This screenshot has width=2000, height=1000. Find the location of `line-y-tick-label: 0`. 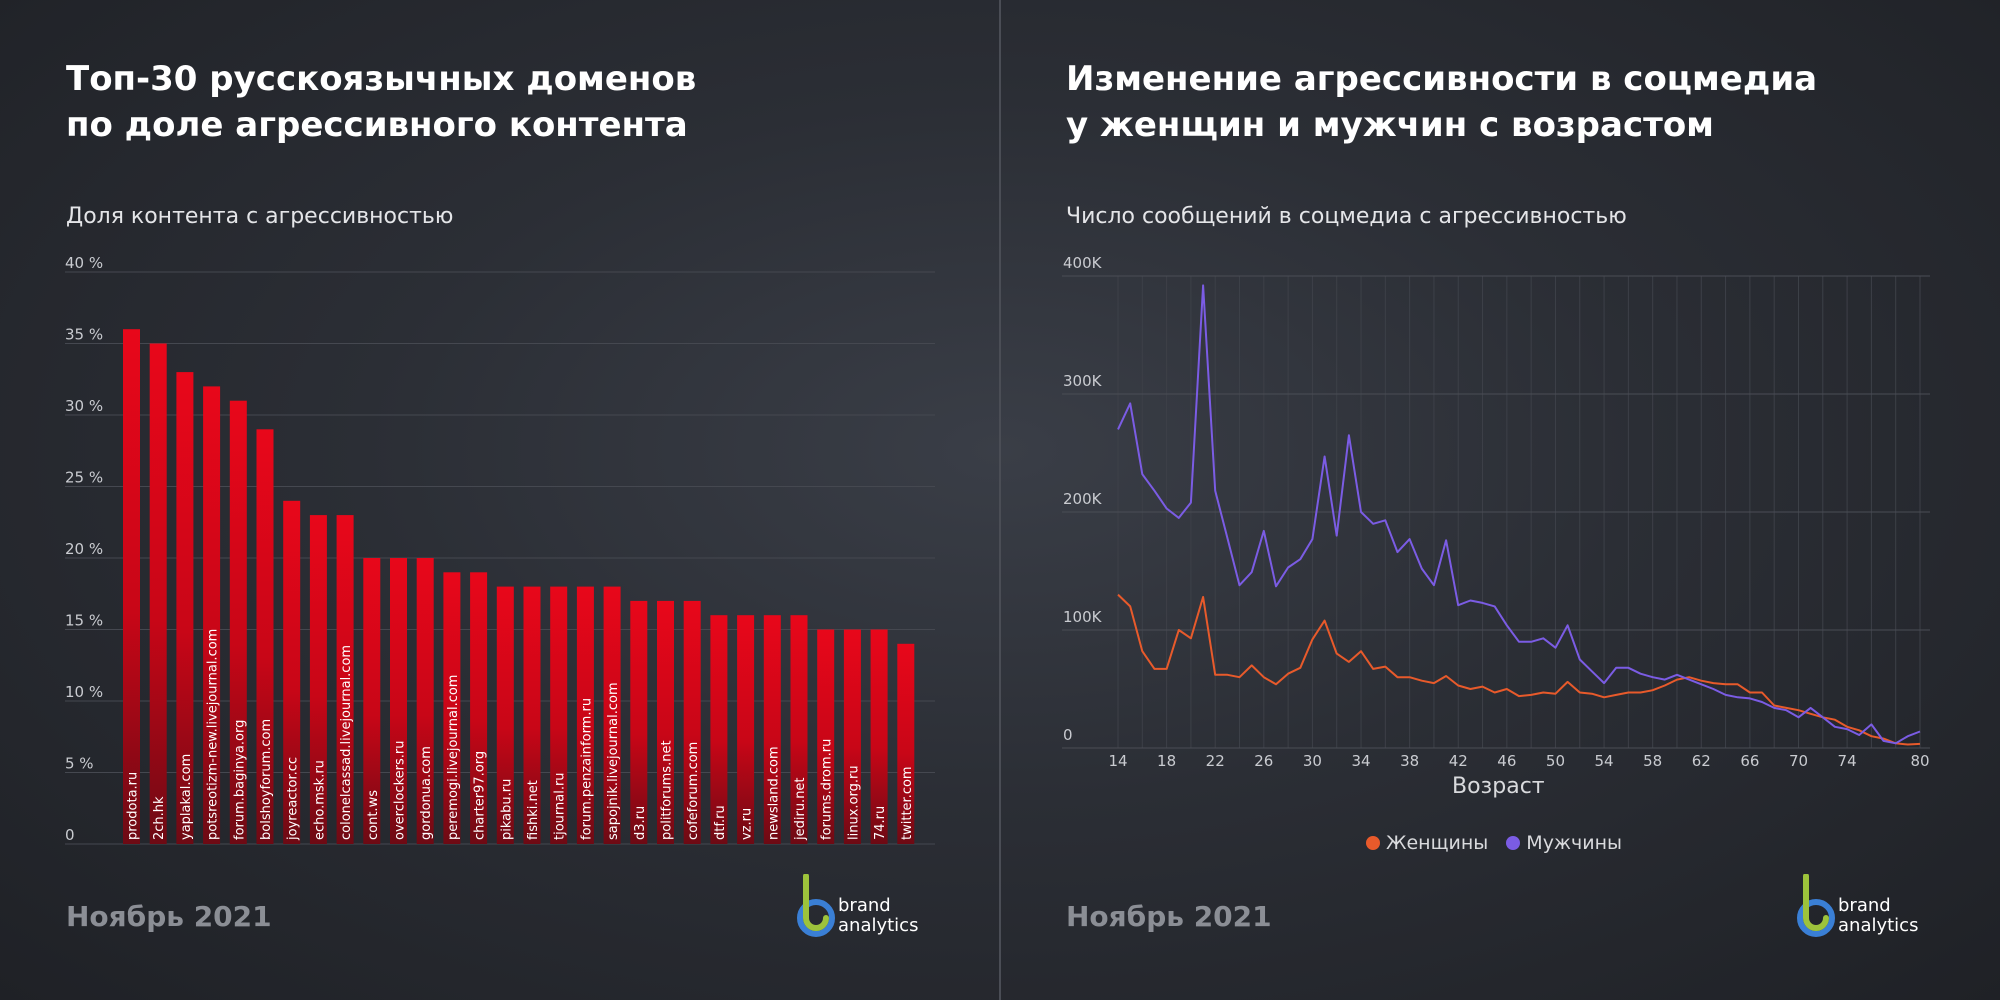

line-y-tick-label: 0 is located at coordinates (1068, 735).